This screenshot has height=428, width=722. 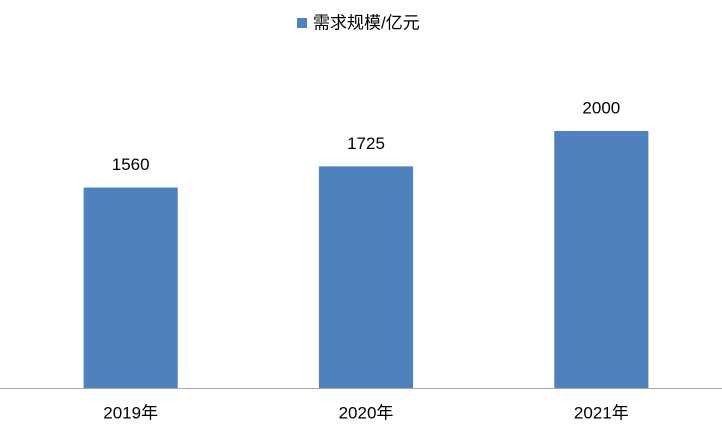 What do you see at coordinates (601, 107) in the screenshot?
I see `data-label: 2000` at bounding box center [601, 107].